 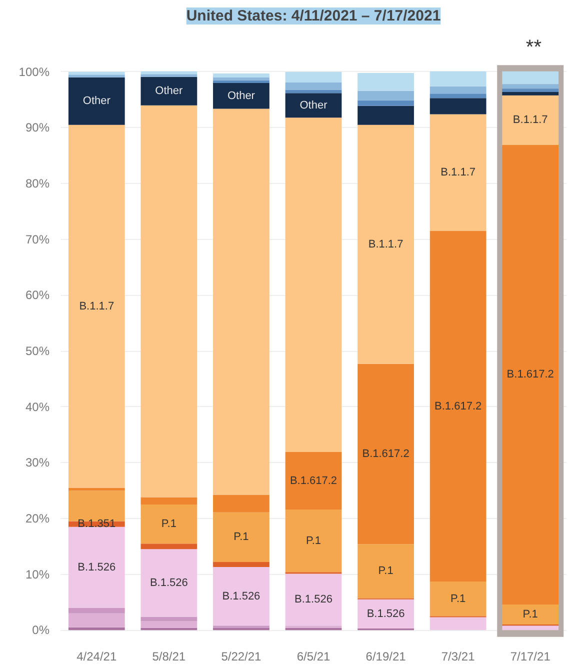 I want to click on y-tick-label: 40%, so click(x=37, y=407).